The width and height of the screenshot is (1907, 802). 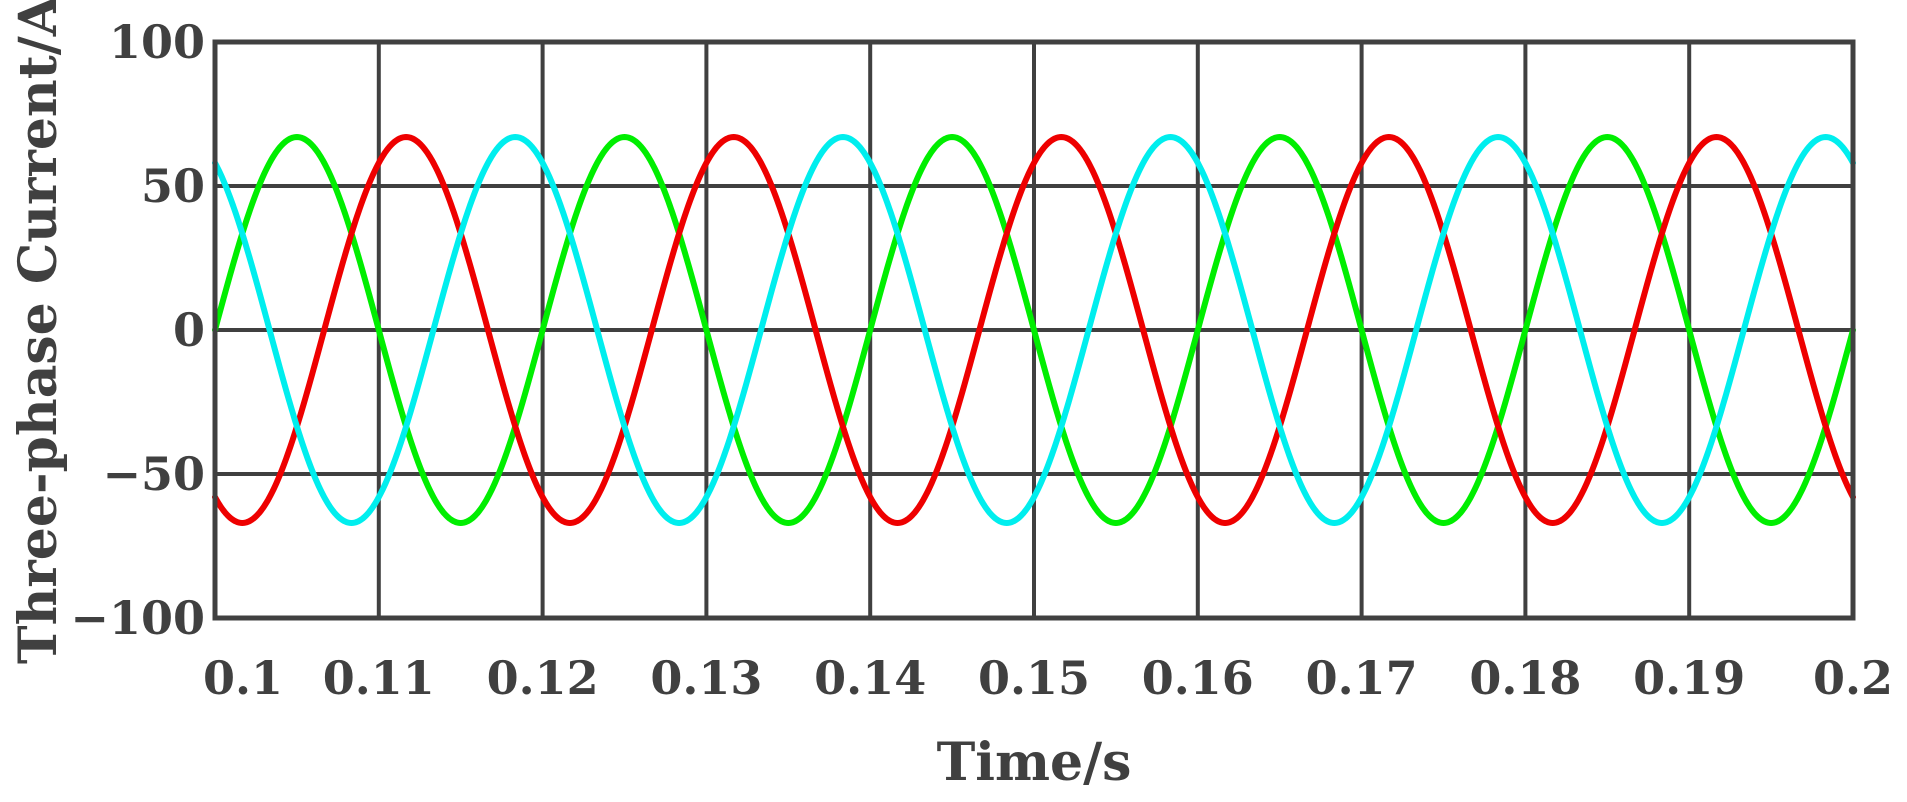 I want to click on x-tick-label: 0.12, so click(x=543, y=678).